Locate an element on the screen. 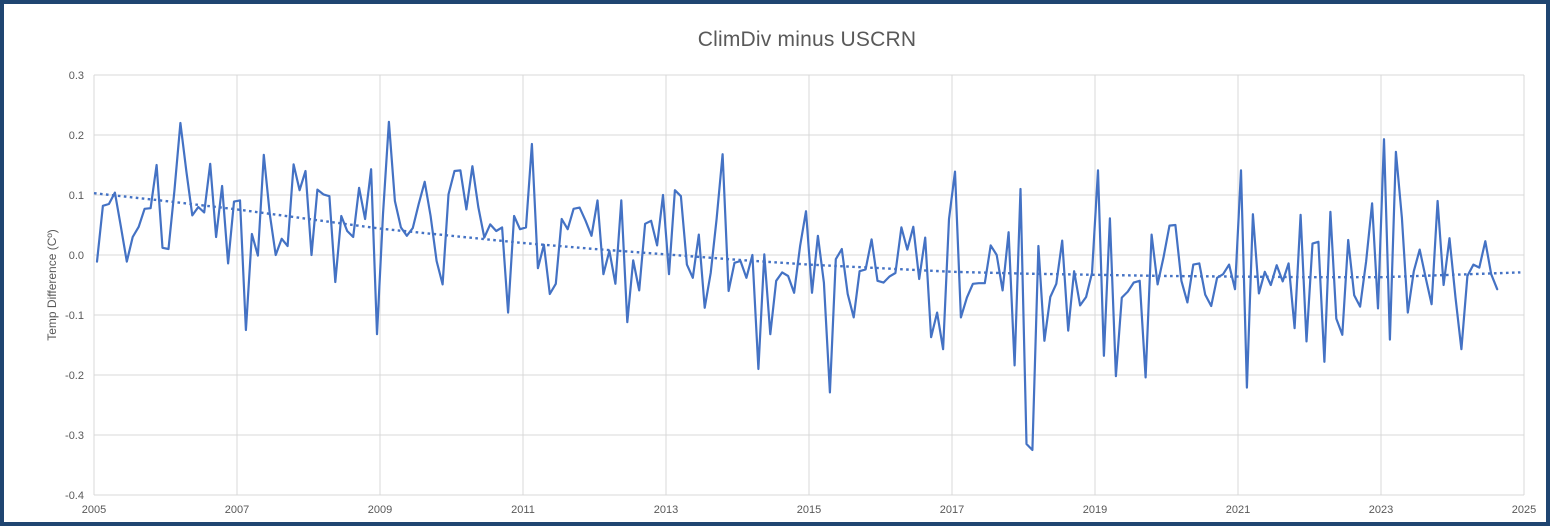 The image size is (1550, 526). x-tick-label: 2023 is located at coordinates (1381, 510).